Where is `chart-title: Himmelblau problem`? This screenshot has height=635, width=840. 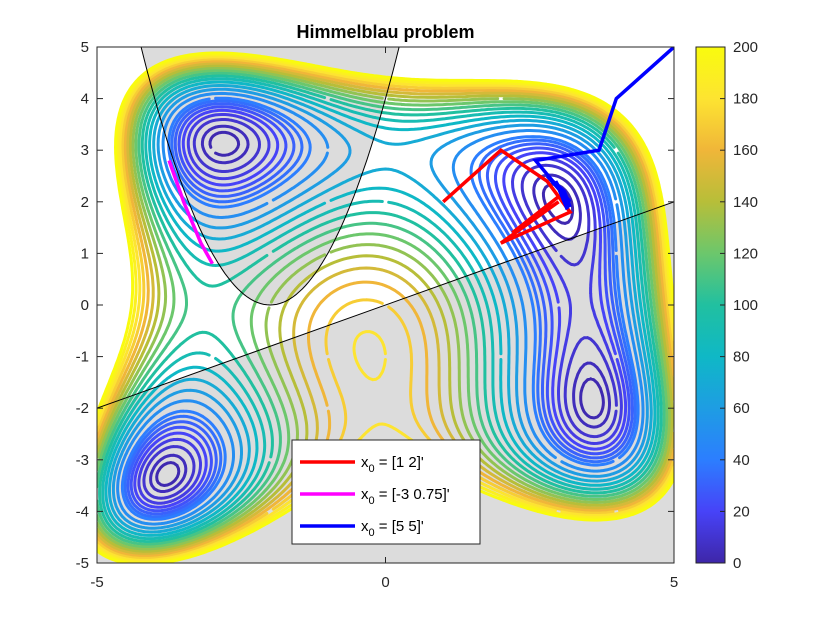
chart-title: Himmelblau problem is located at coordinates (385, 32).